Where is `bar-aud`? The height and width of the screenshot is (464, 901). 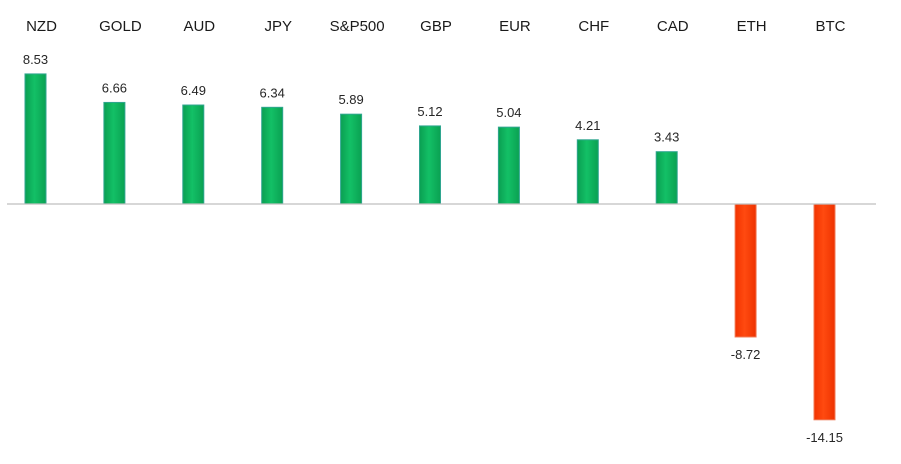 bar-aud is located at coordinates (193, 154).